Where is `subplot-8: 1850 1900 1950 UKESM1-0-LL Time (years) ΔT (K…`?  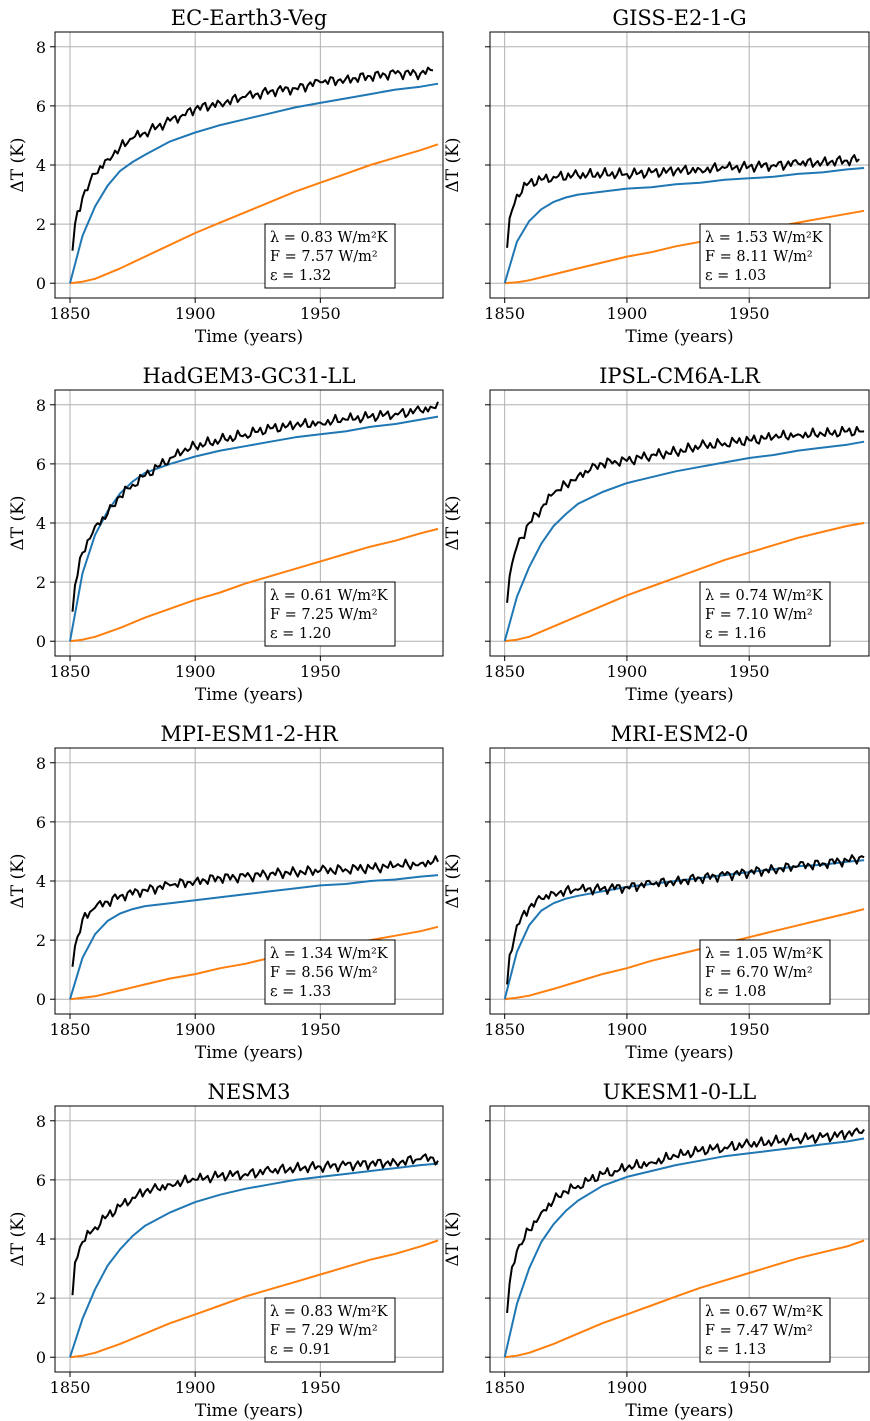 subplot-8: 1850 1900 1950 UKESM1-0-LL Time (years) ΔT (K… is located at coordinates (656, 1250).